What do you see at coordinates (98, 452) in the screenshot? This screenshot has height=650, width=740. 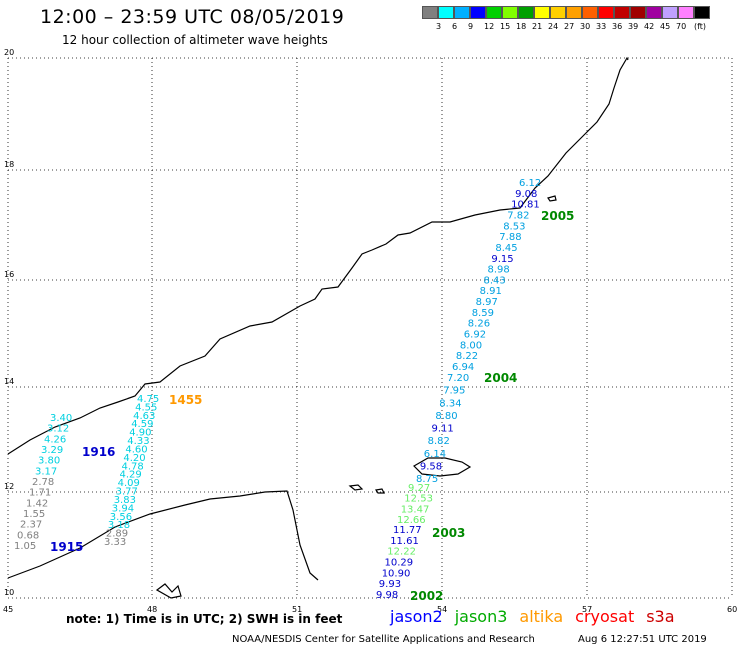 I see `track-time-label: 1916` at bounding box center [98, 452].